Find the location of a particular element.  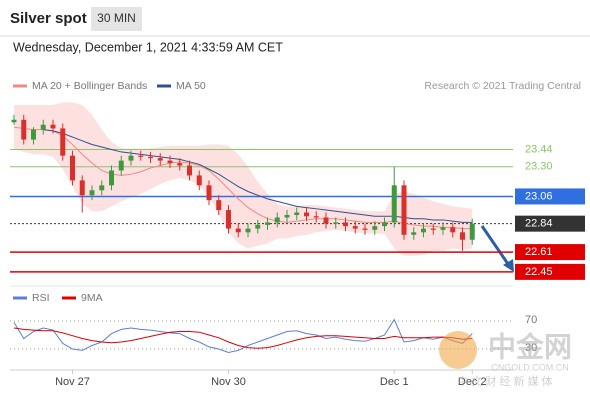

watermark-name: 中金网 is located at coordinates (530, 346).